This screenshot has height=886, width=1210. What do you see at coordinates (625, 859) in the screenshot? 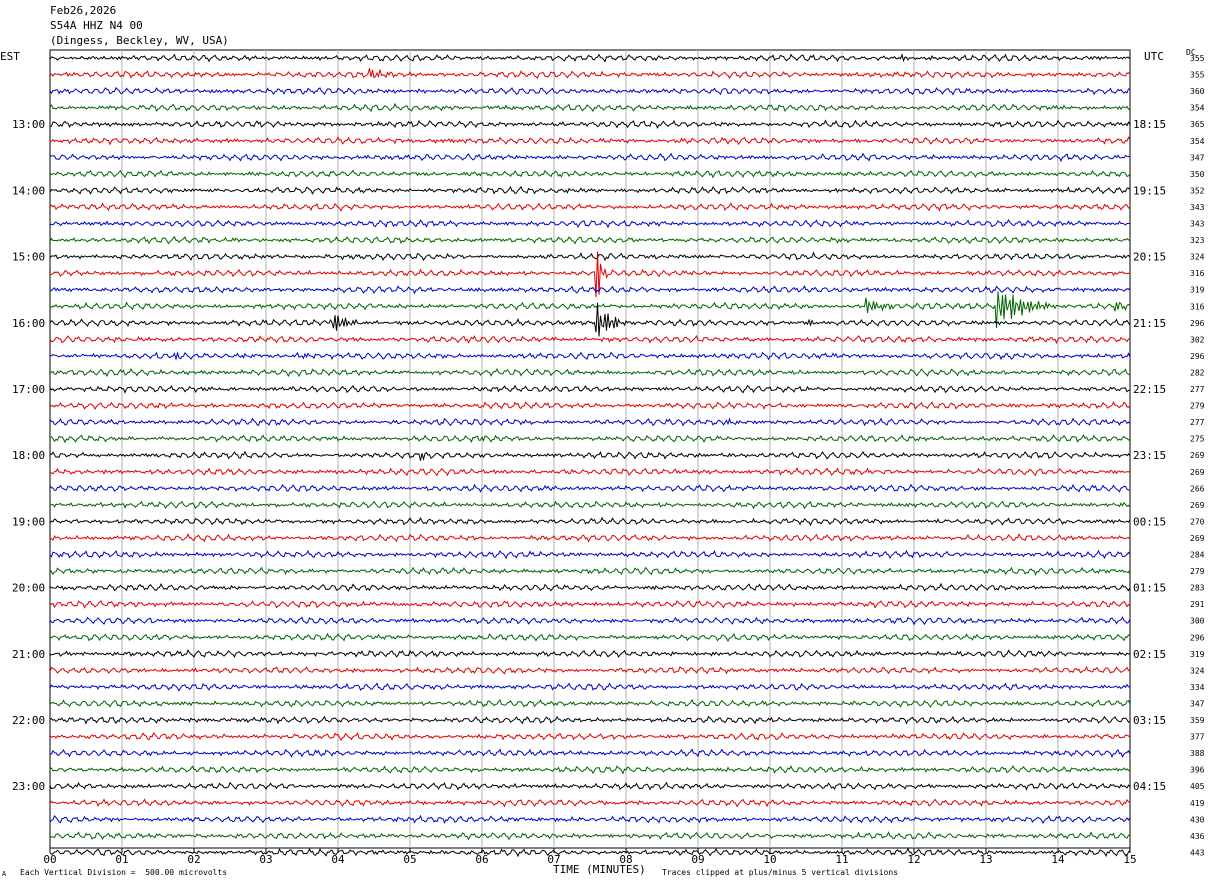
I see `x-tick-label: 08` at bounding box center [625, 859].